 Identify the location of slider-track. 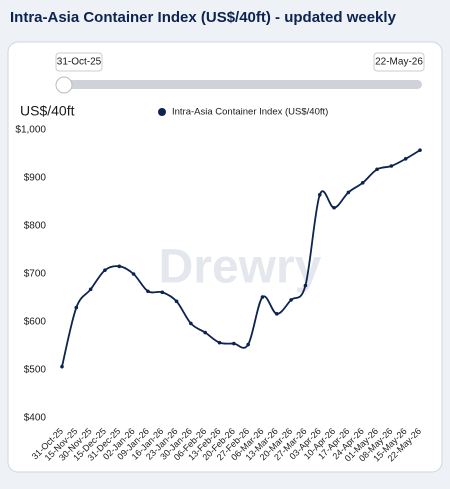
(241, 84).